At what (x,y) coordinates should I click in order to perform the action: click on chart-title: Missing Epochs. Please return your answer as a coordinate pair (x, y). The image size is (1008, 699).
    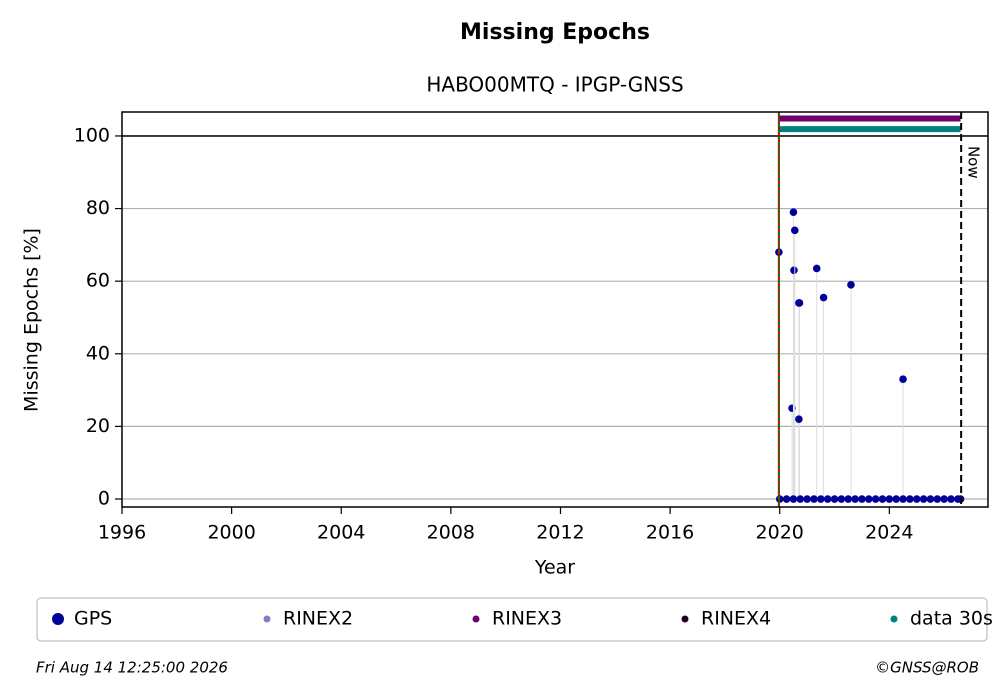
    Looking at the image, I should click on (555, 32).